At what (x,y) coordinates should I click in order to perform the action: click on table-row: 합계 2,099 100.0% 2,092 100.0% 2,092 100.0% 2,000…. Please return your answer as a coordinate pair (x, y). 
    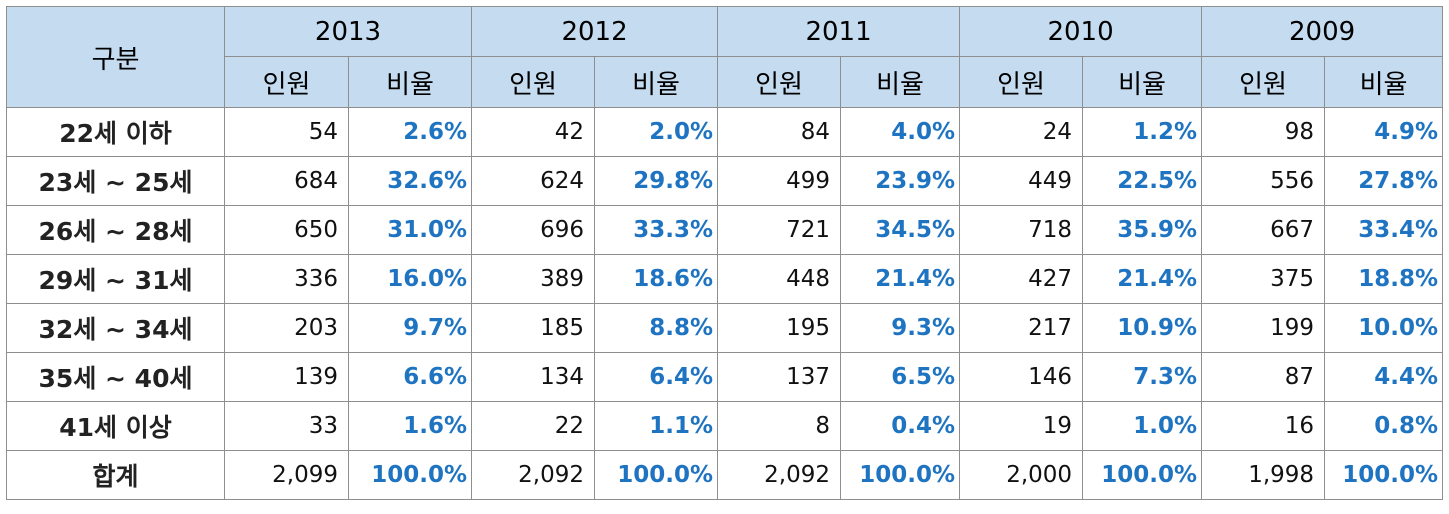
    Looking at the image, I should click on (725, 475).